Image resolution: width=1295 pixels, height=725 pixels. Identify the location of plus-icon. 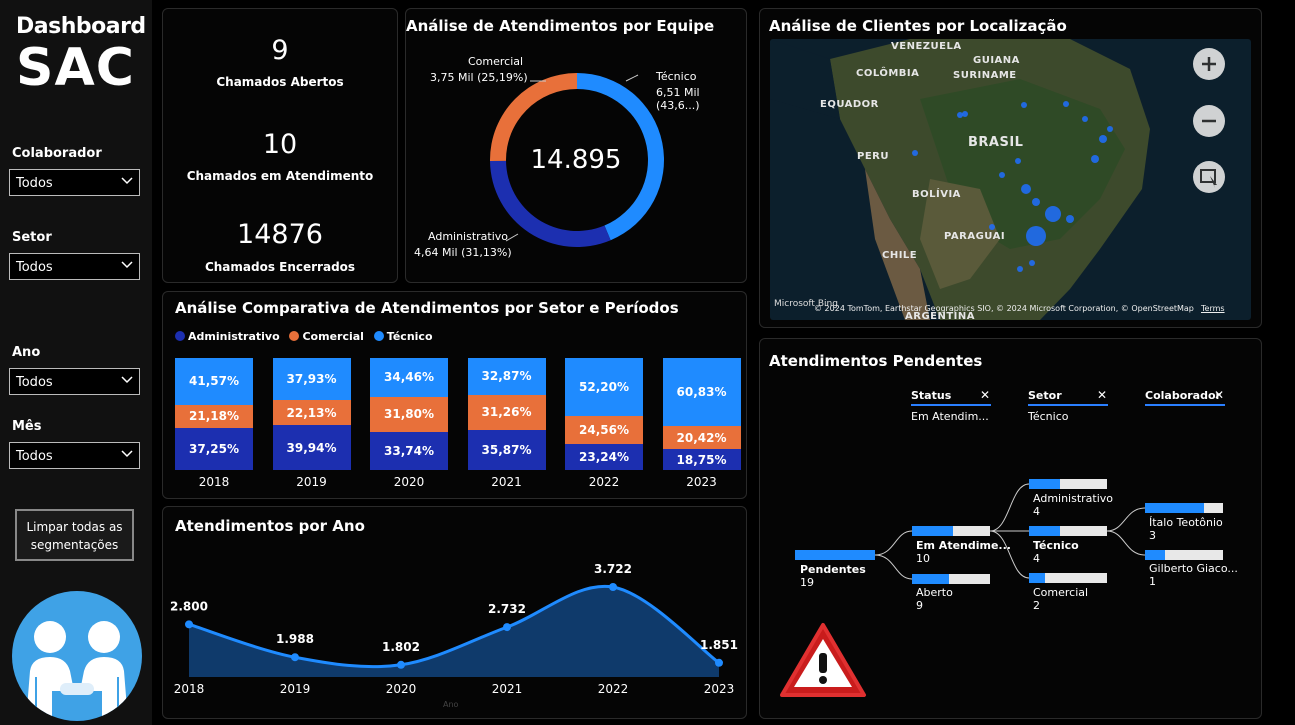
(1209, 64).